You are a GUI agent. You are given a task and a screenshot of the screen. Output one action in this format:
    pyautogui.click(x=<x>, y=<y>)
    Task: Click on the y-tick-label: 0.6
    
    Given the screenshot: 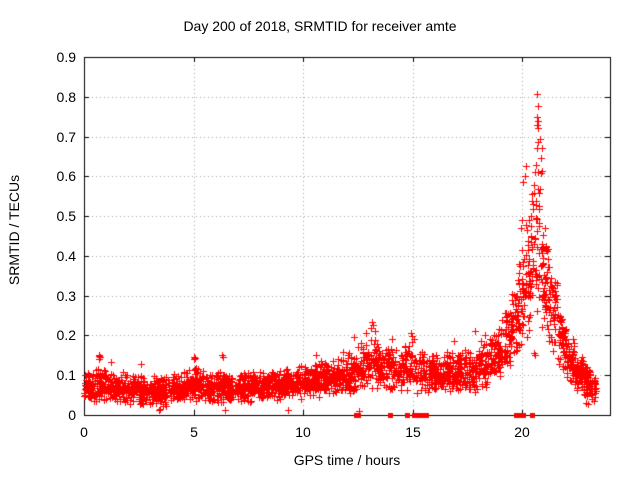 What is the action you would take?
    pyautogui.click(x=66, y=176)
    